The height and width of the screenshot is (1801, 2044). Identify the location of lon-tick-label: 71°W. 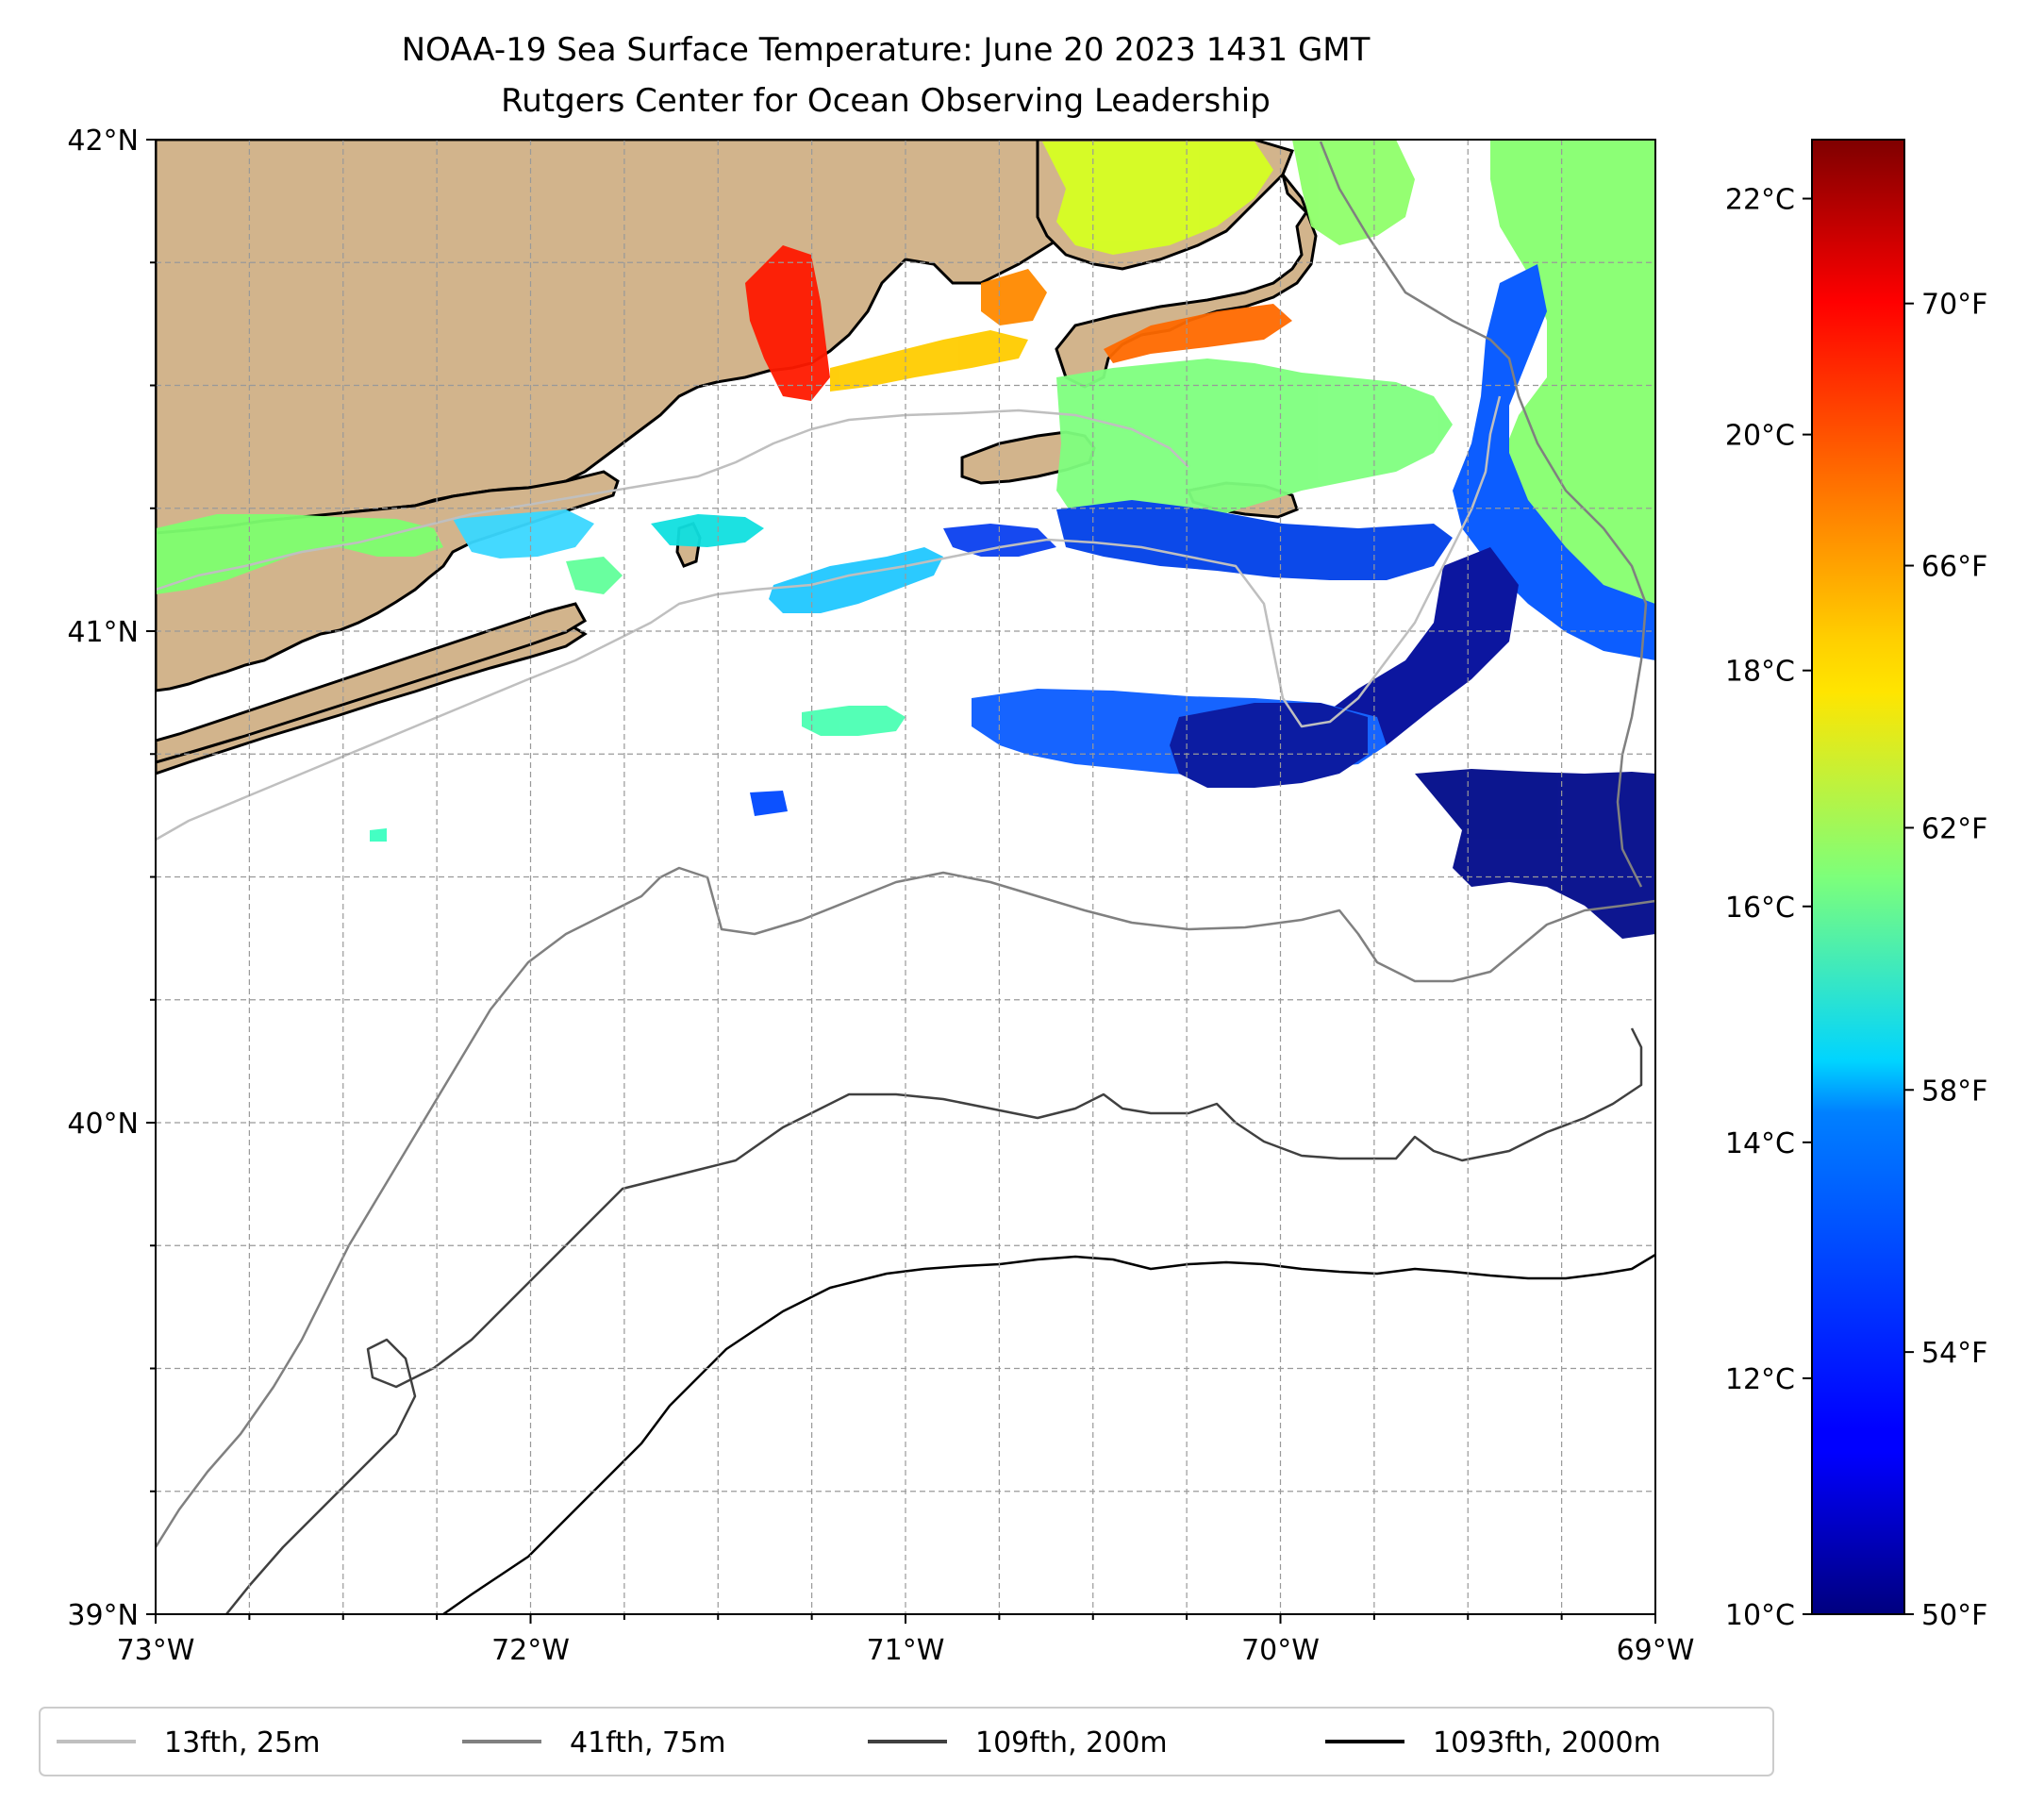
(906, 1650).